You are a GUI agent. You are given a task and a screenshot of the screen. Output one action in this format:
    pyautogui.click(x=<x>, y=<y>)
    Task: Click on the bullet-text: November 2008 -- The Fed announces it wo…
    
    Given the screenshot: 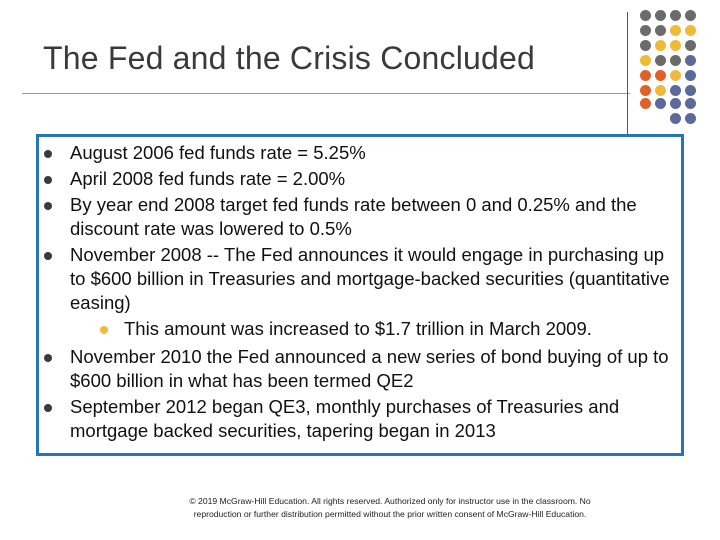 What is the action you would take?
    pyautogui.click(x=370, y=278)
    